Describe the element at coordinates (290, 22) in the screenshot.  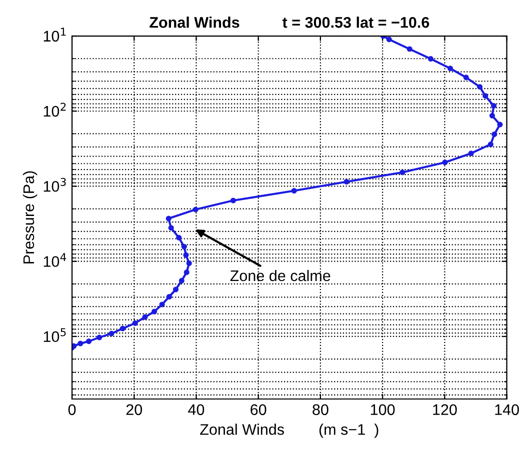
I see `chart-title: Zonal Winds t = 300.53 lat = −10.6` at that location.